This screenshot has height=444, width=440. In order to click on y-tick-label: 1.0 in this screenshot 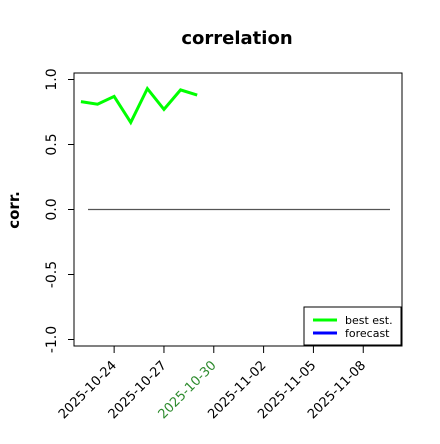, I will do `click(52, 79)`.